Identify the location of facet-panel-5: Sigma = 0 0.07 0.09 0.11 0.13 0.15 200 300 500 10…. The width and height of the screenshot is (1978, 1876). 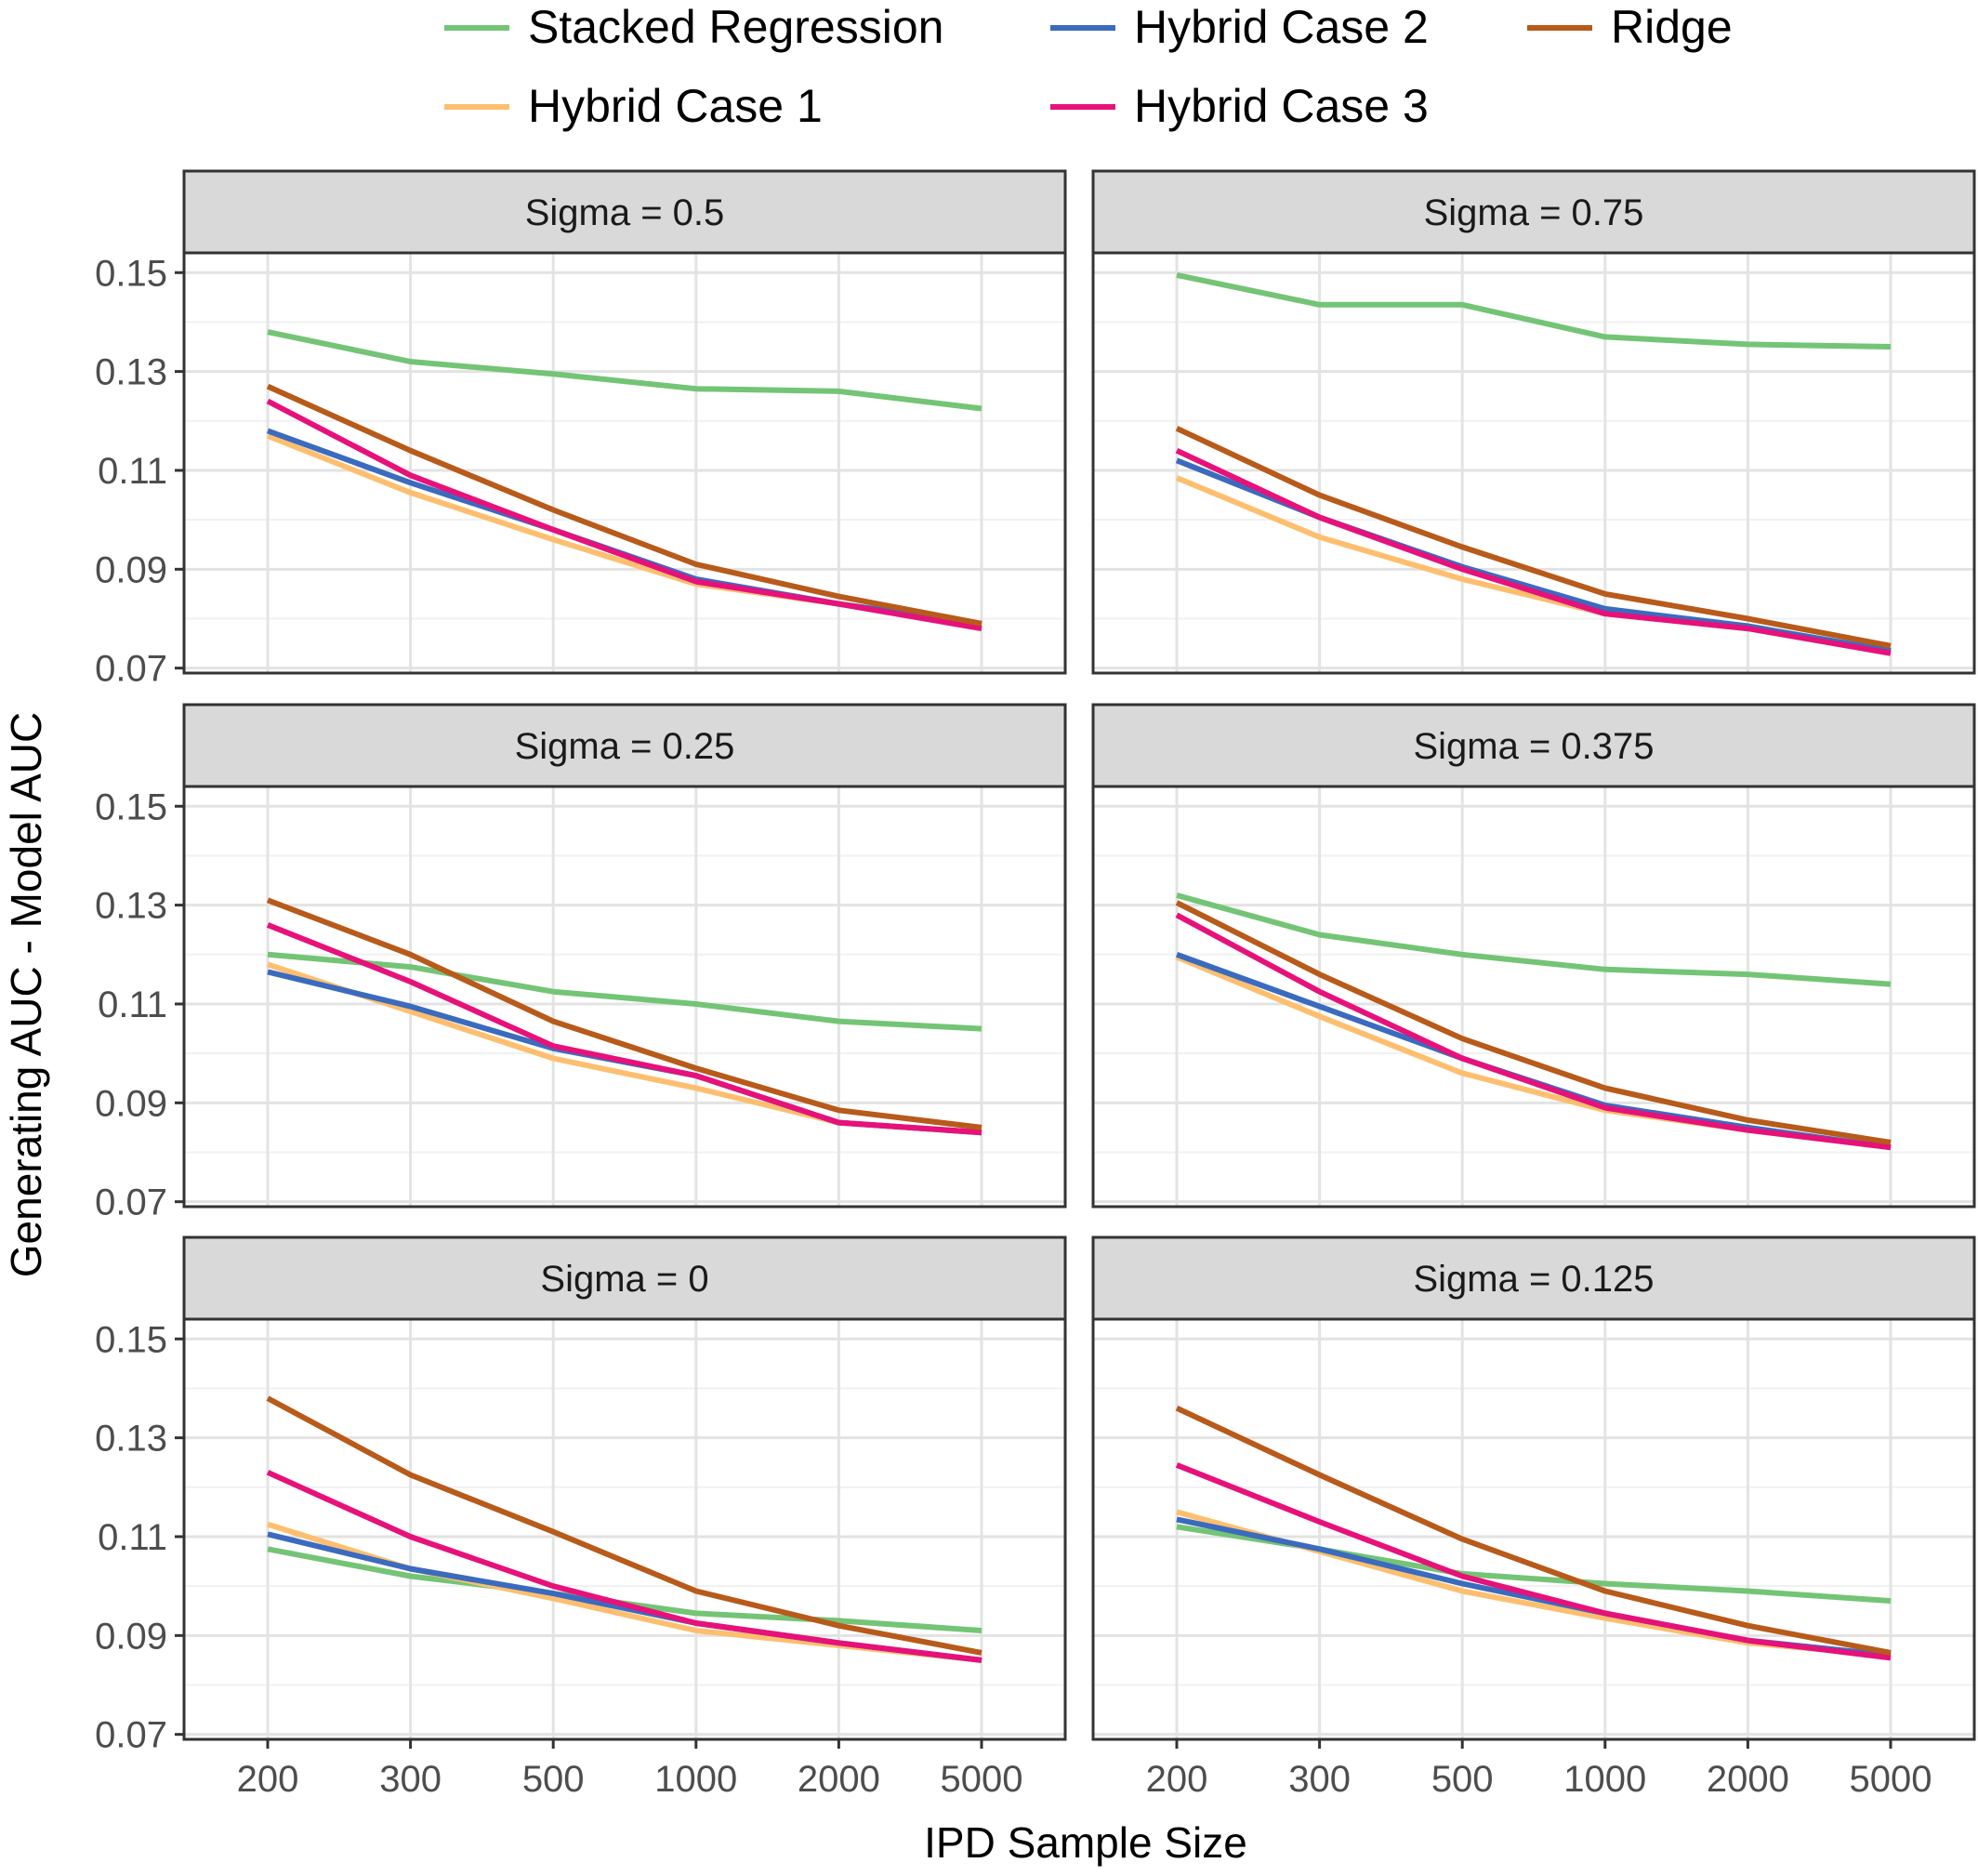
(581, 1518).